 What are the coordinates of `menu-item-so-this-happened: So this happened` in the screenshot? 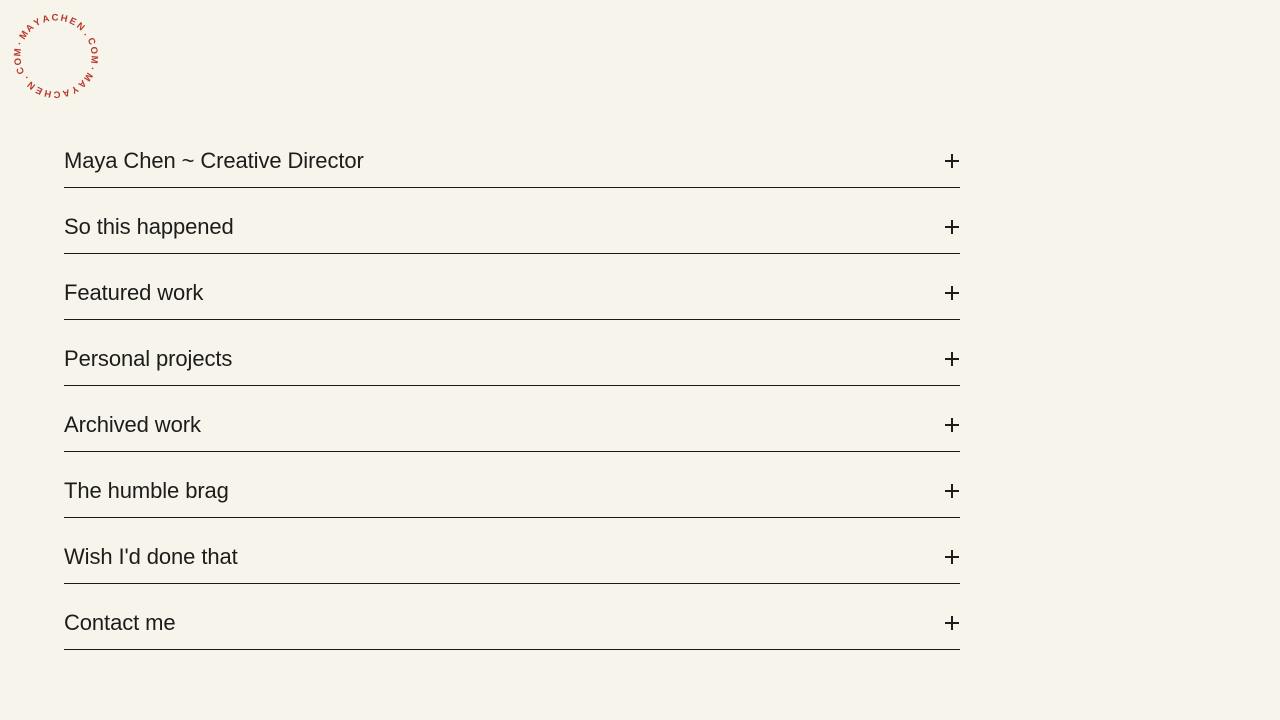 It's located at (512, 221).